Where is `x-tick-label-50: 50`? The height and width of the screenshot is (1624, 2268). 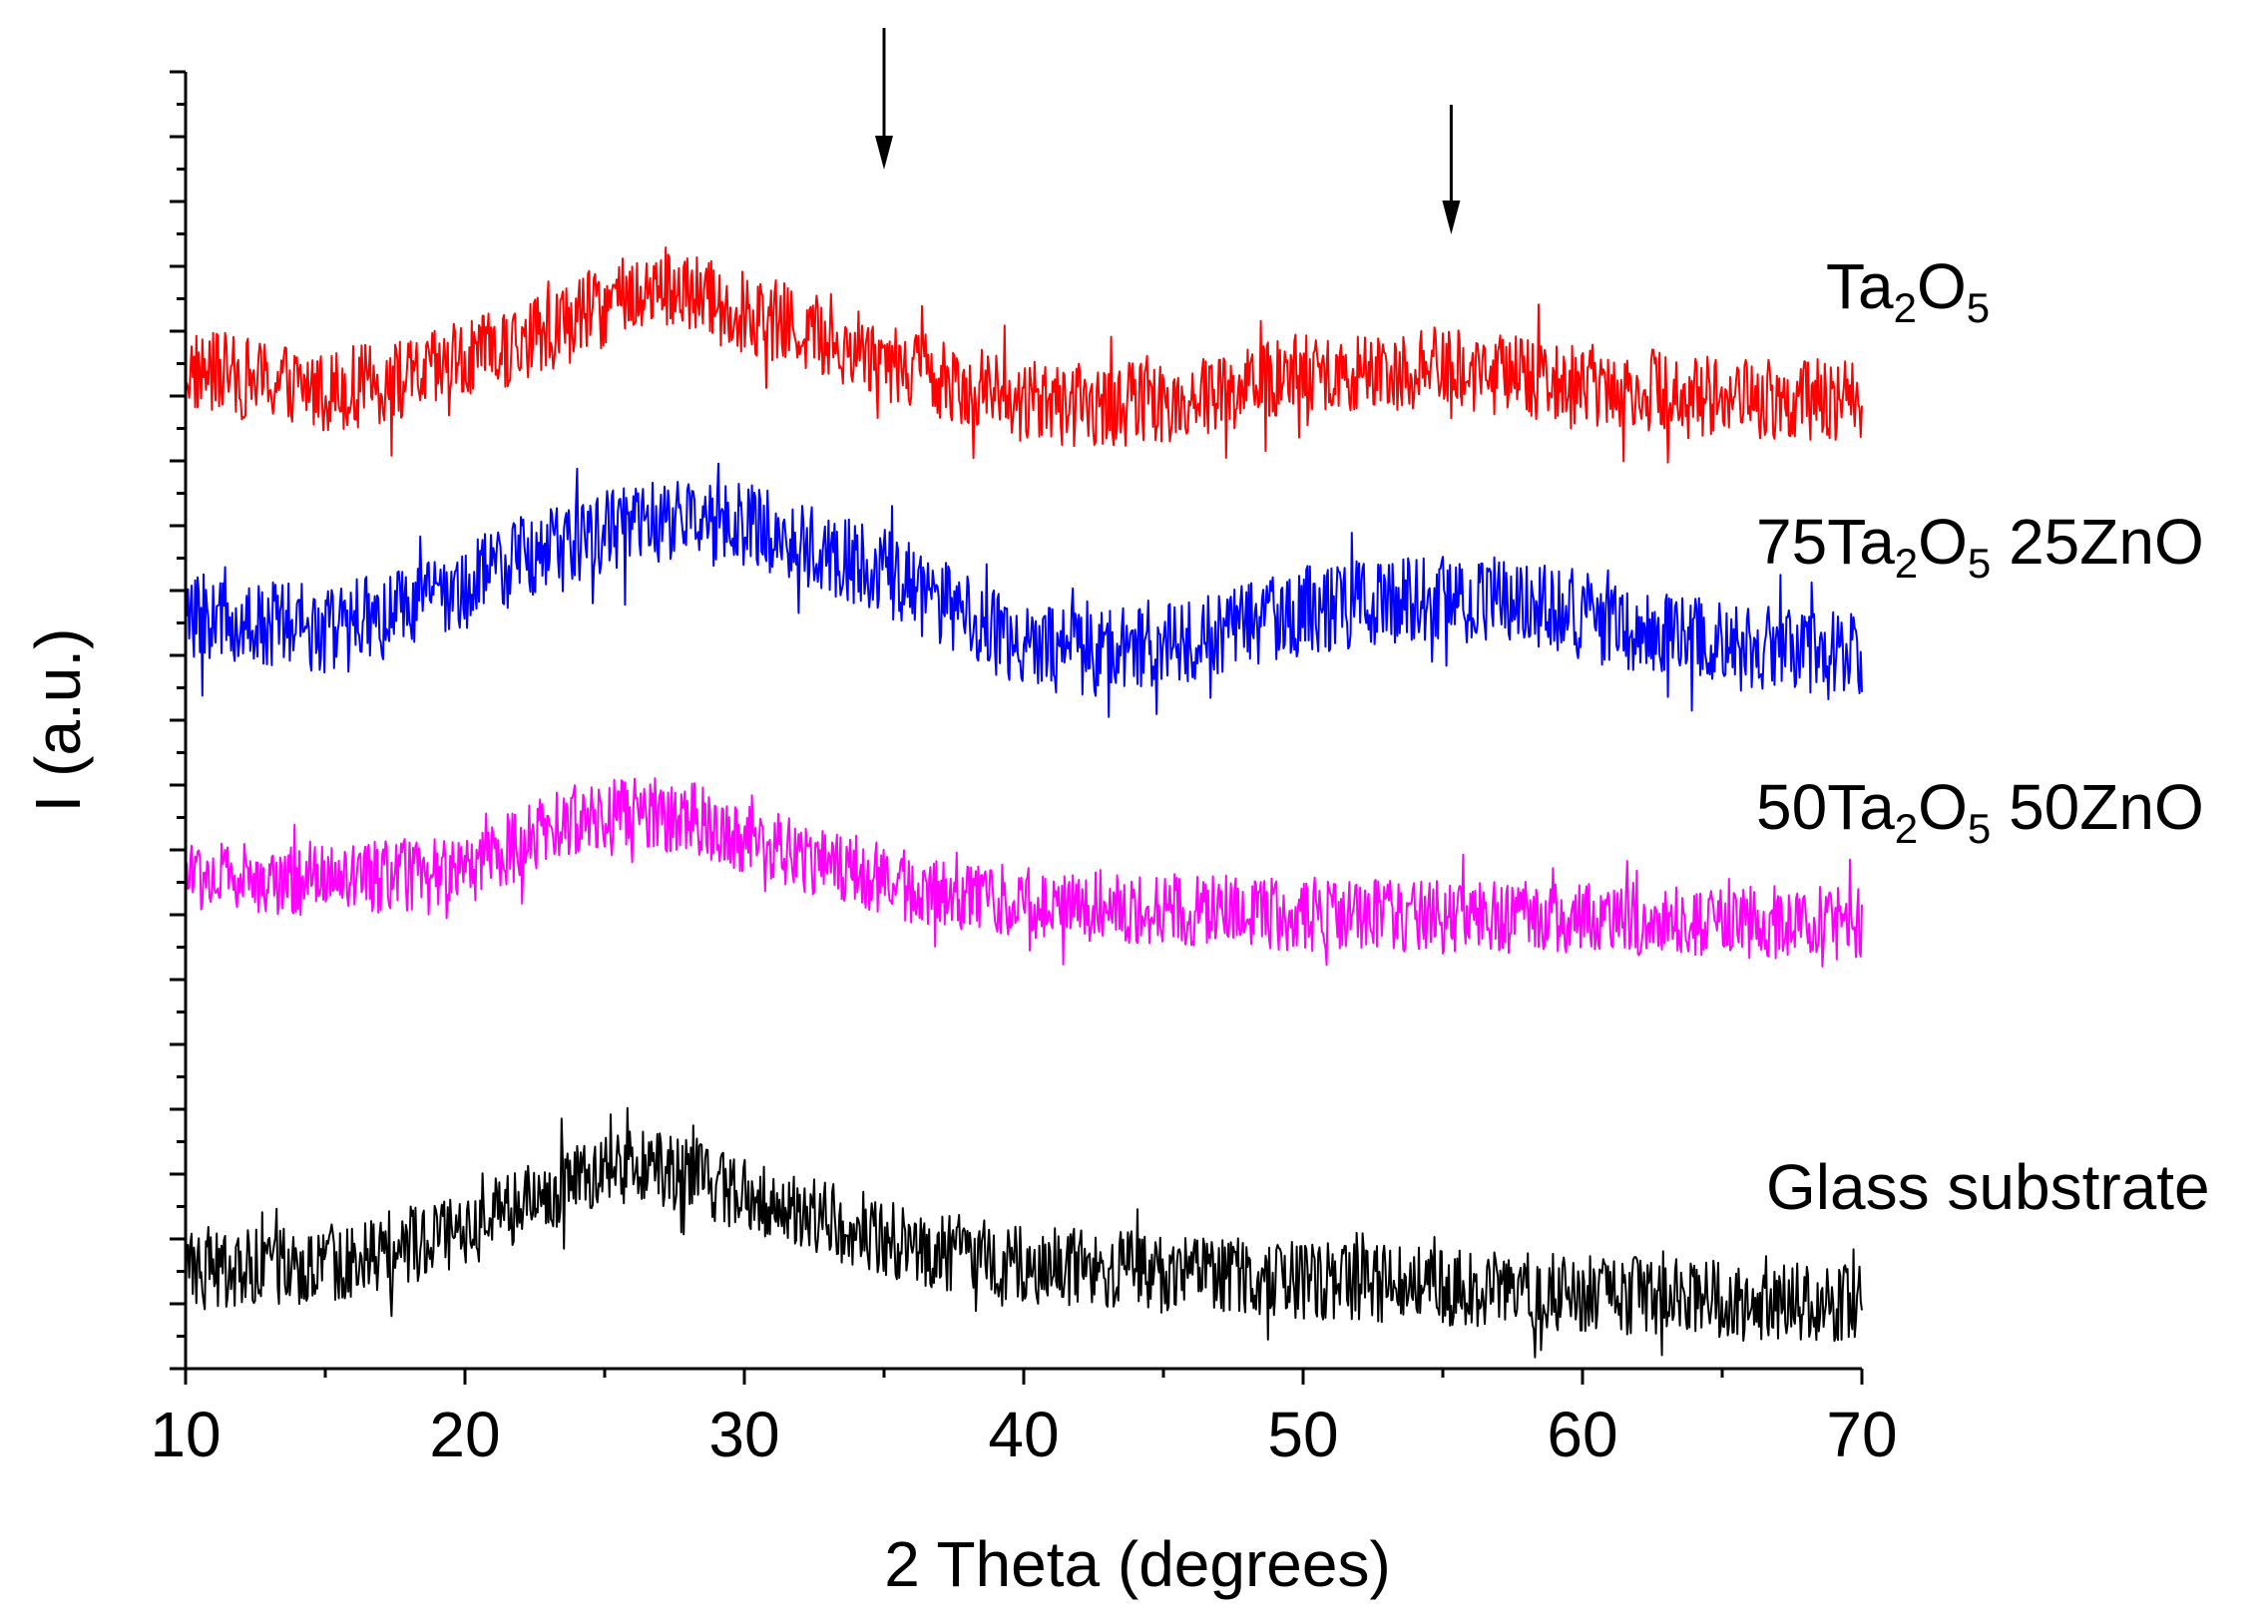
x-tick-label-50: 50 is located at coordinates (1302, 1435).